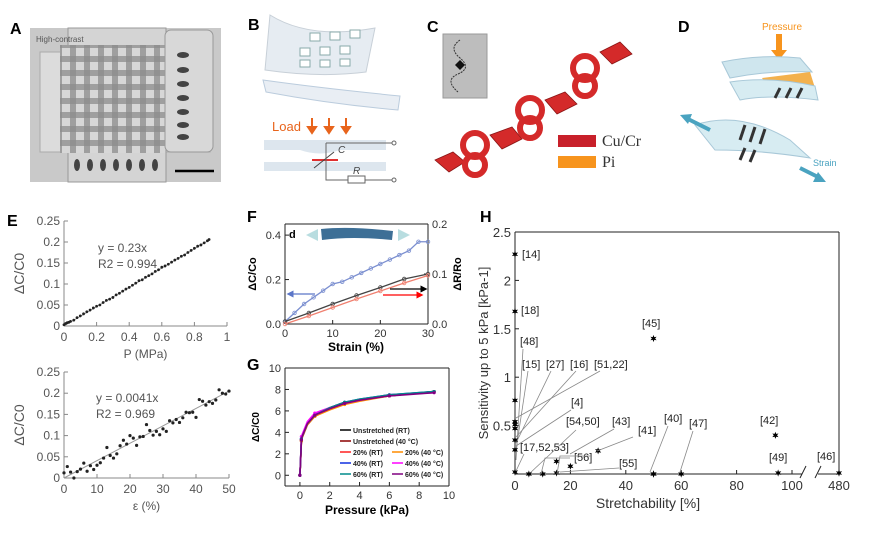 The width and height of the screenshot is (879, 551). What do you see at coordinates (127, 398) in the screenshot?
I see `fit-equation: y = 0.0041x` at bounding box center [127, 398].